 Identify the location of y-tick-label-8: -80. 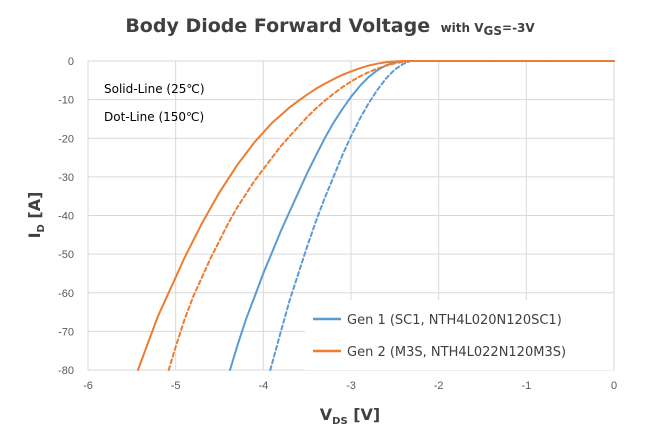
(66, 371).